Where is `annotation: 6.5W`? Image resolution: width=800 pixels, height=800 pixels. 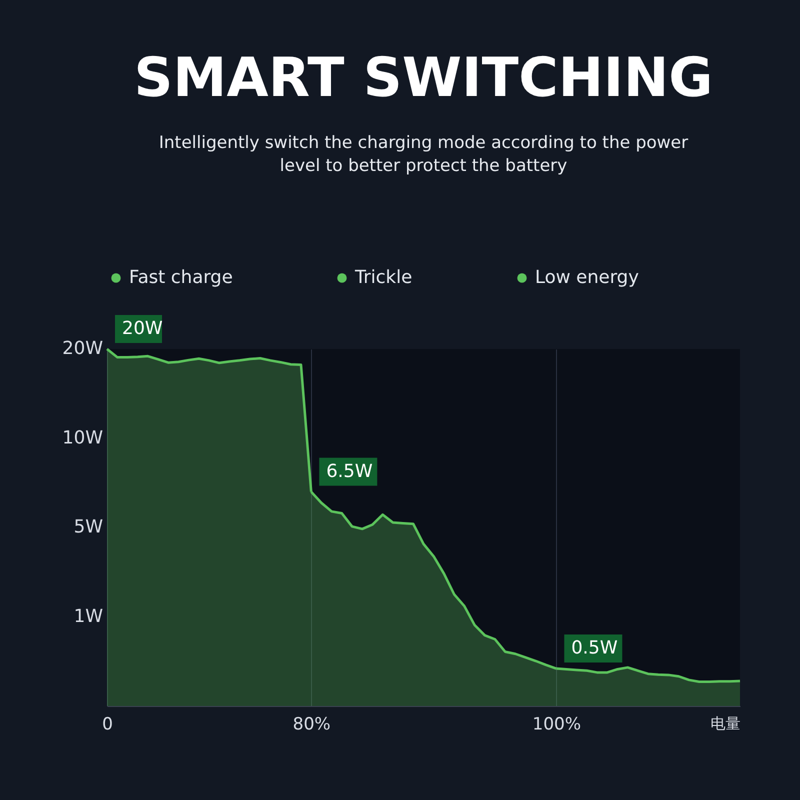
annotation: 6.5W is located at coordinates (349, 471).